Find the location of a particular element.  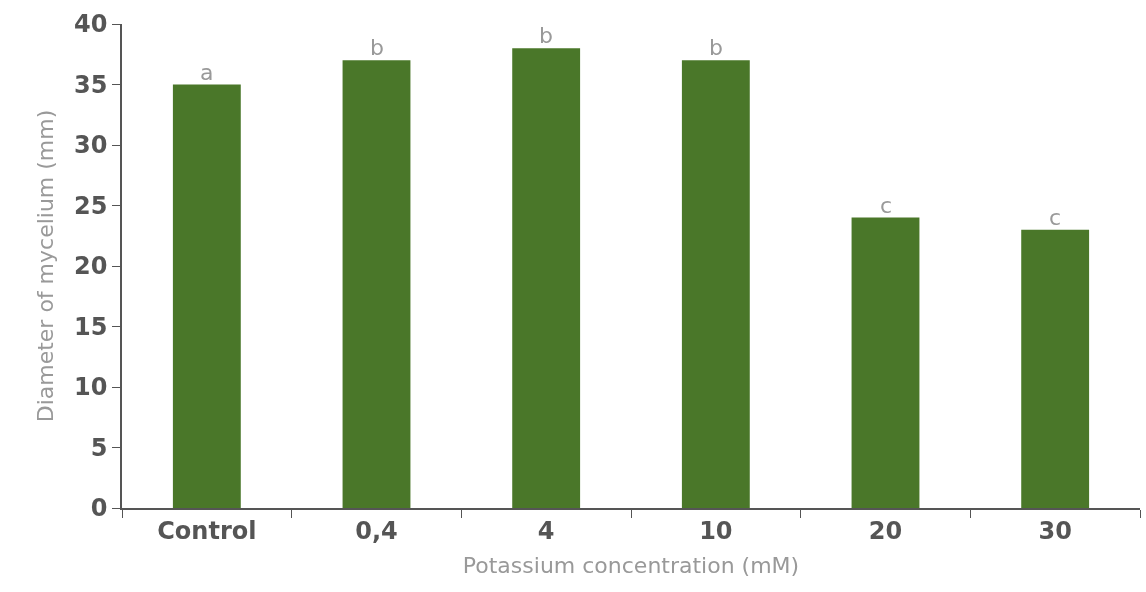

y-tick-label: 25 is located at coordinates (91, 205).